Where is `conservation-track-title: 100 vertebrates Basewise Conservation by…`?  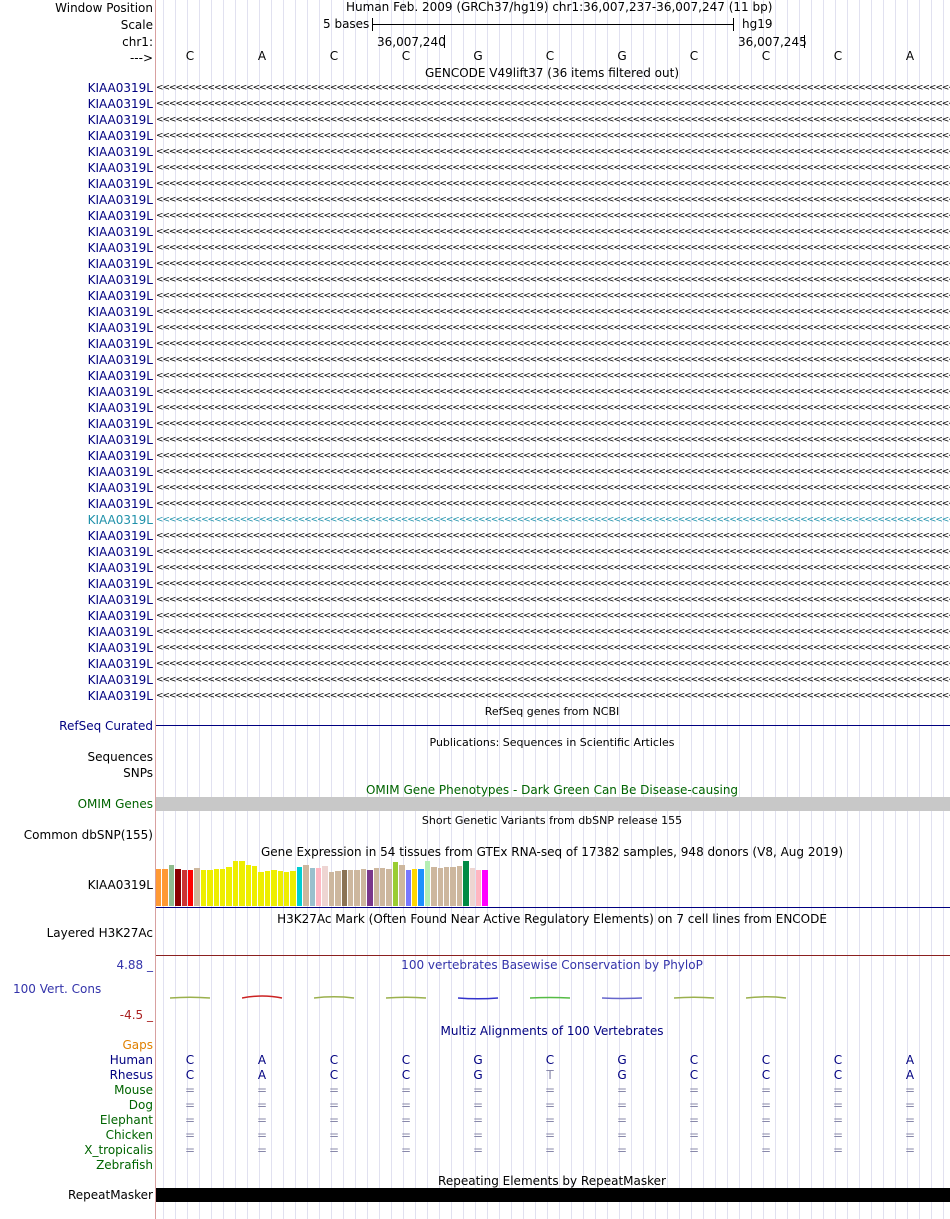 conservation-track-title: 100 vertebrates Basewise Conservation by… is located at coordinates (552, 965).